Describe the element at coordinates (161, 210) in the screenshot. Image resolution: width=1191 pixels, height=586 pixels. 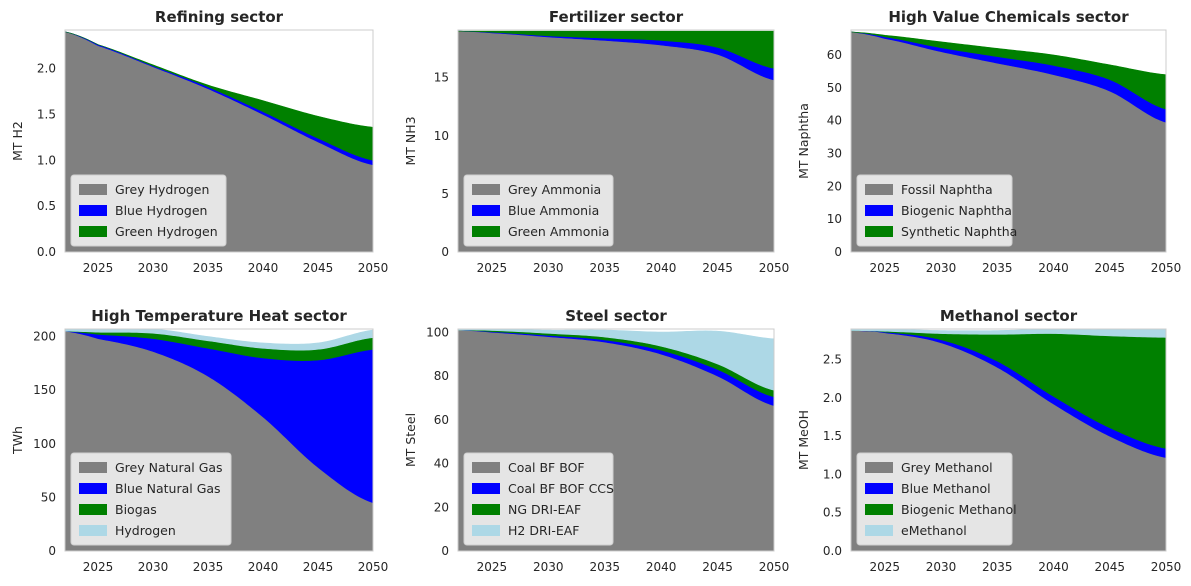
I see `legend-label: Blue Hydrogen` at that location.